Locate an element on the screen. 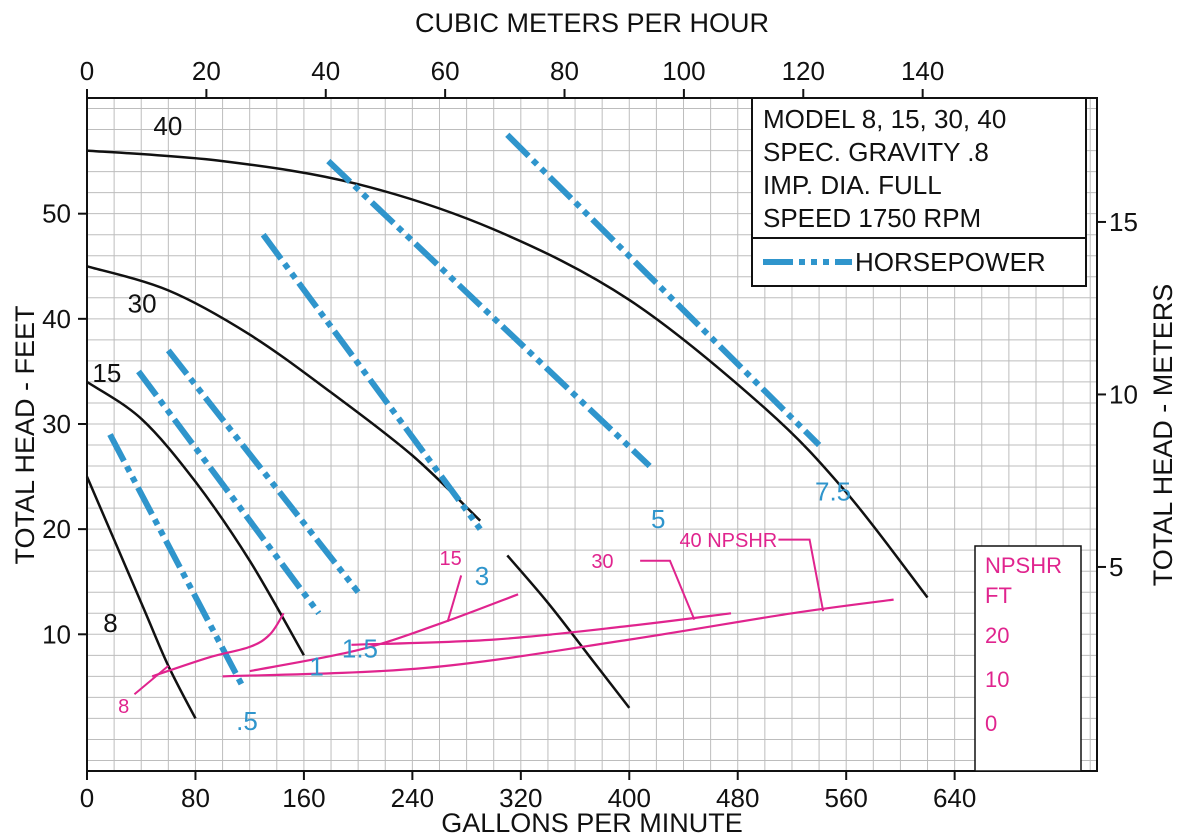  x2-tick-label: 80 is located at coordinates (564, 71).